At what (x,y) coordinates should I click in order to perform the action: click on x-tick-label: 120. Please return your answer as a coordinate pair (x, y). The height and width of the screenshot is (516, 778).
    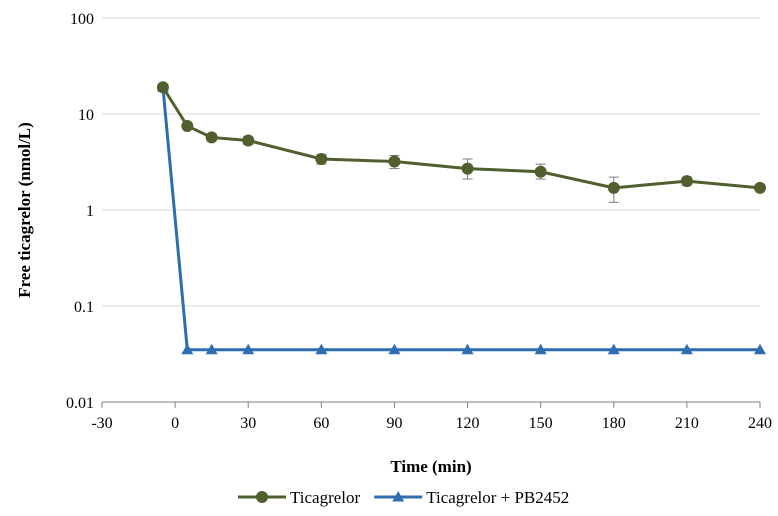
    Looking at the image, I should click on (468, 423).